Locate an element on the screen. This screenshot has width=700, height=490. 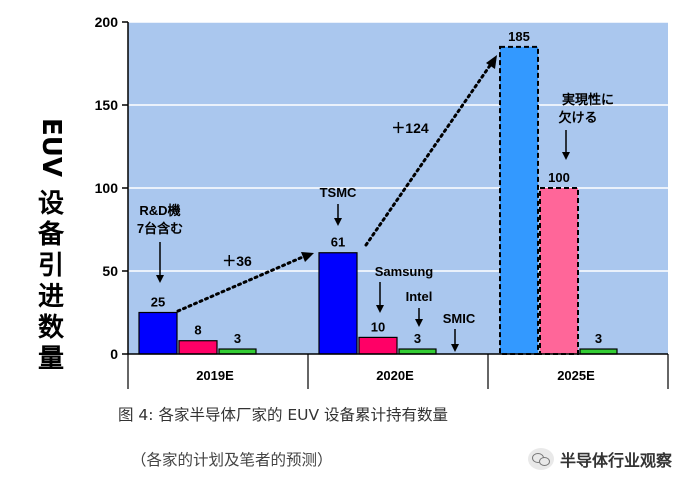
wechat-icon is located at coordinates (541, 459).